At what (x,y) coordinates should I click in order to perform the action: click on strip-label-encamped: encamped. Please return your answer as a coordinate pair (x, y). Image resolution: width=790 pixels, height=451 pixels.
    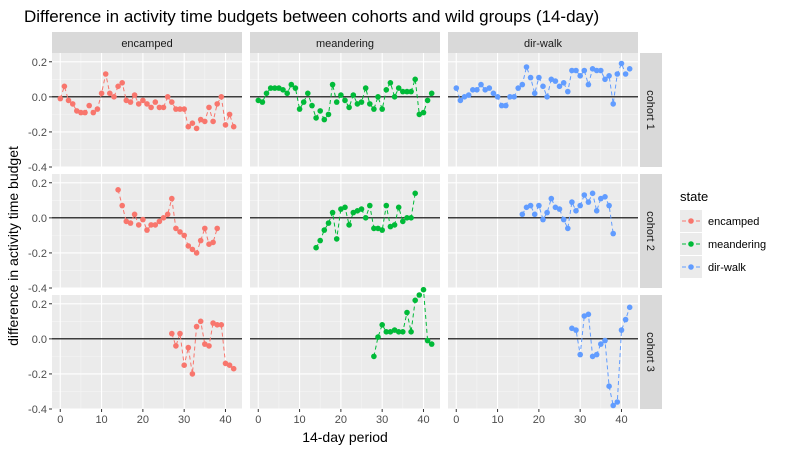
    Looking at the image, I should click on (146, 44).